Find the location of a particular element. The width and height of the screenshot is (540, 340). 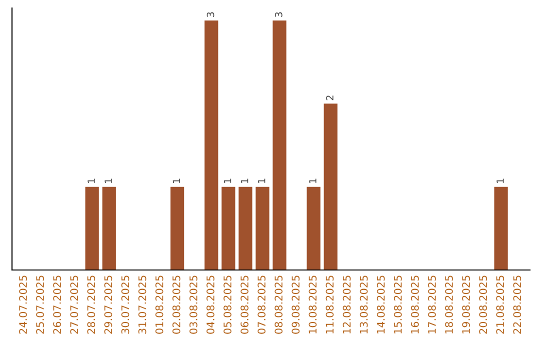

x-tick-label: 24.07.2025 is located at coordinates (23, 305).